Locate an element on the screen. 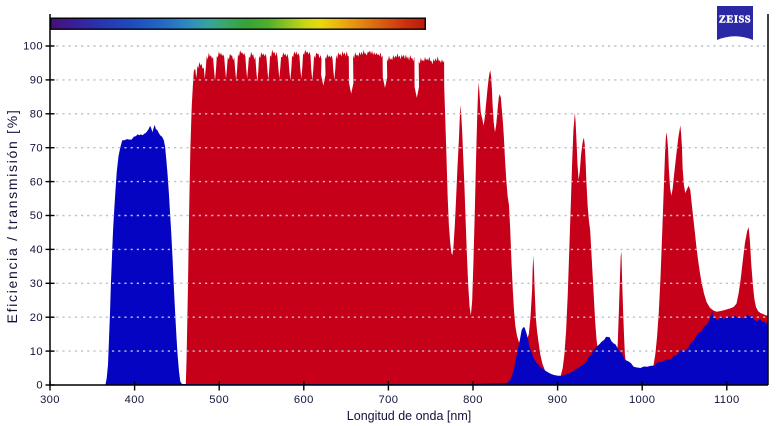  svg-text: 300 is located at coordinates (50, 400).